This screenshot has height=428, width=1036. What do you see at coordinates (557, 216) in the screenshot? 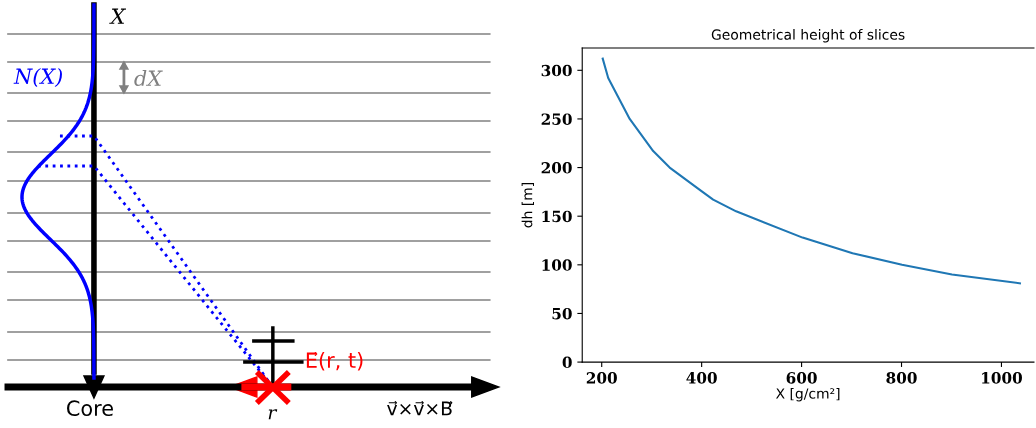
I see `y-tick-label: 150` at bounding box center [557, 216].